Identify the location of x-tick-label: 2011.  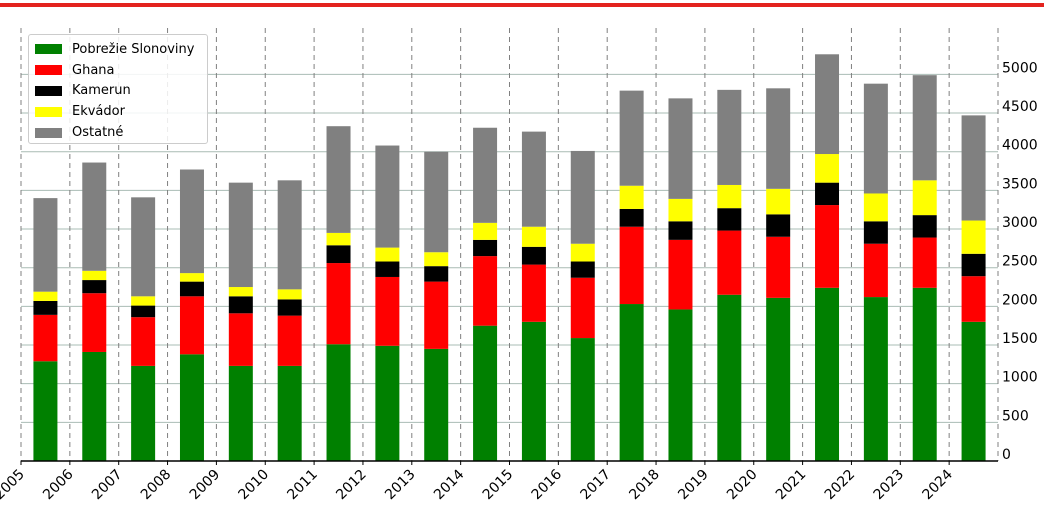
(302, 485).